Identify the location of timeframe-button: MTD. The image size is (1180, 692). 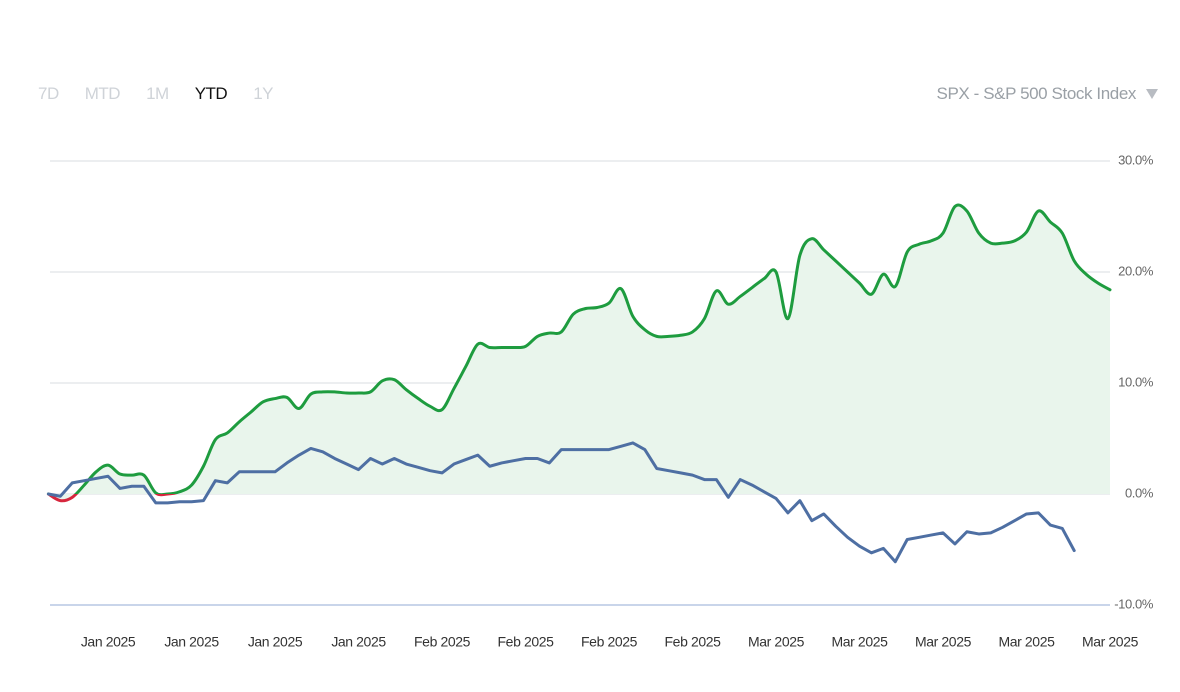
(102, 94).